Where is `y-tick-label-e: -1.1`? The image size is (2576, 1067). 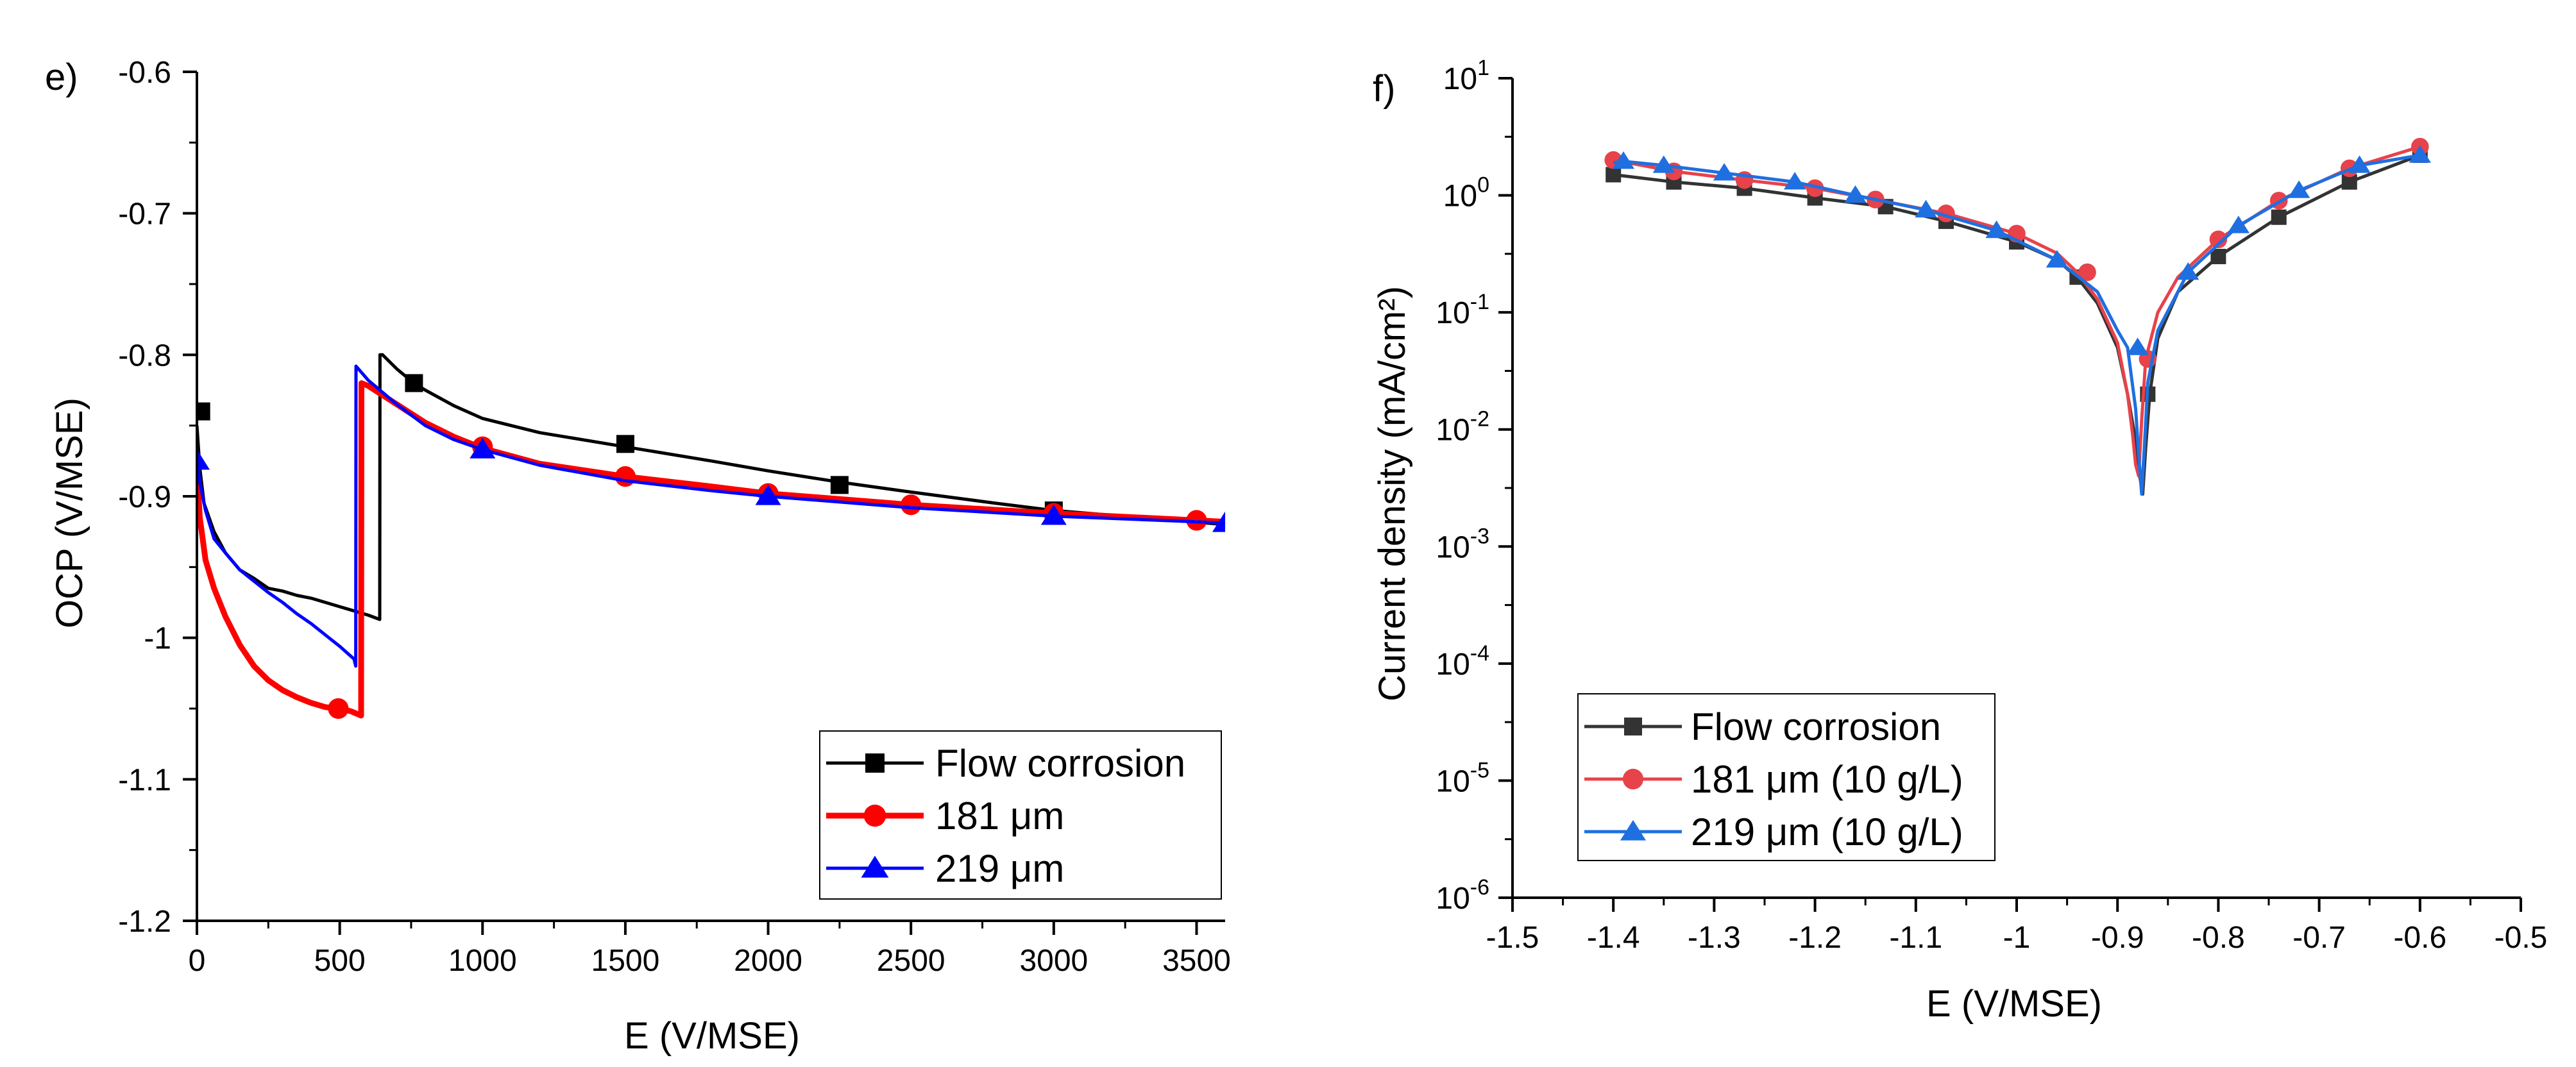
y-tick-label-e: -1.1 is located at coordinates (144, 780).